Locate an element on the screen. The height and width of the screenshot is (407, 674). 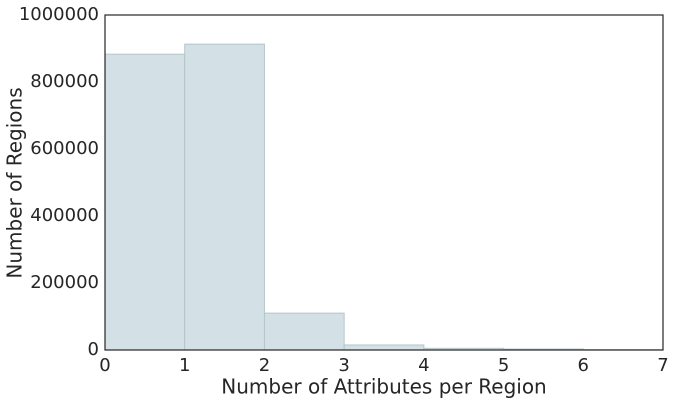
x-tick-label: 7 is located at coordinates (662, 365).